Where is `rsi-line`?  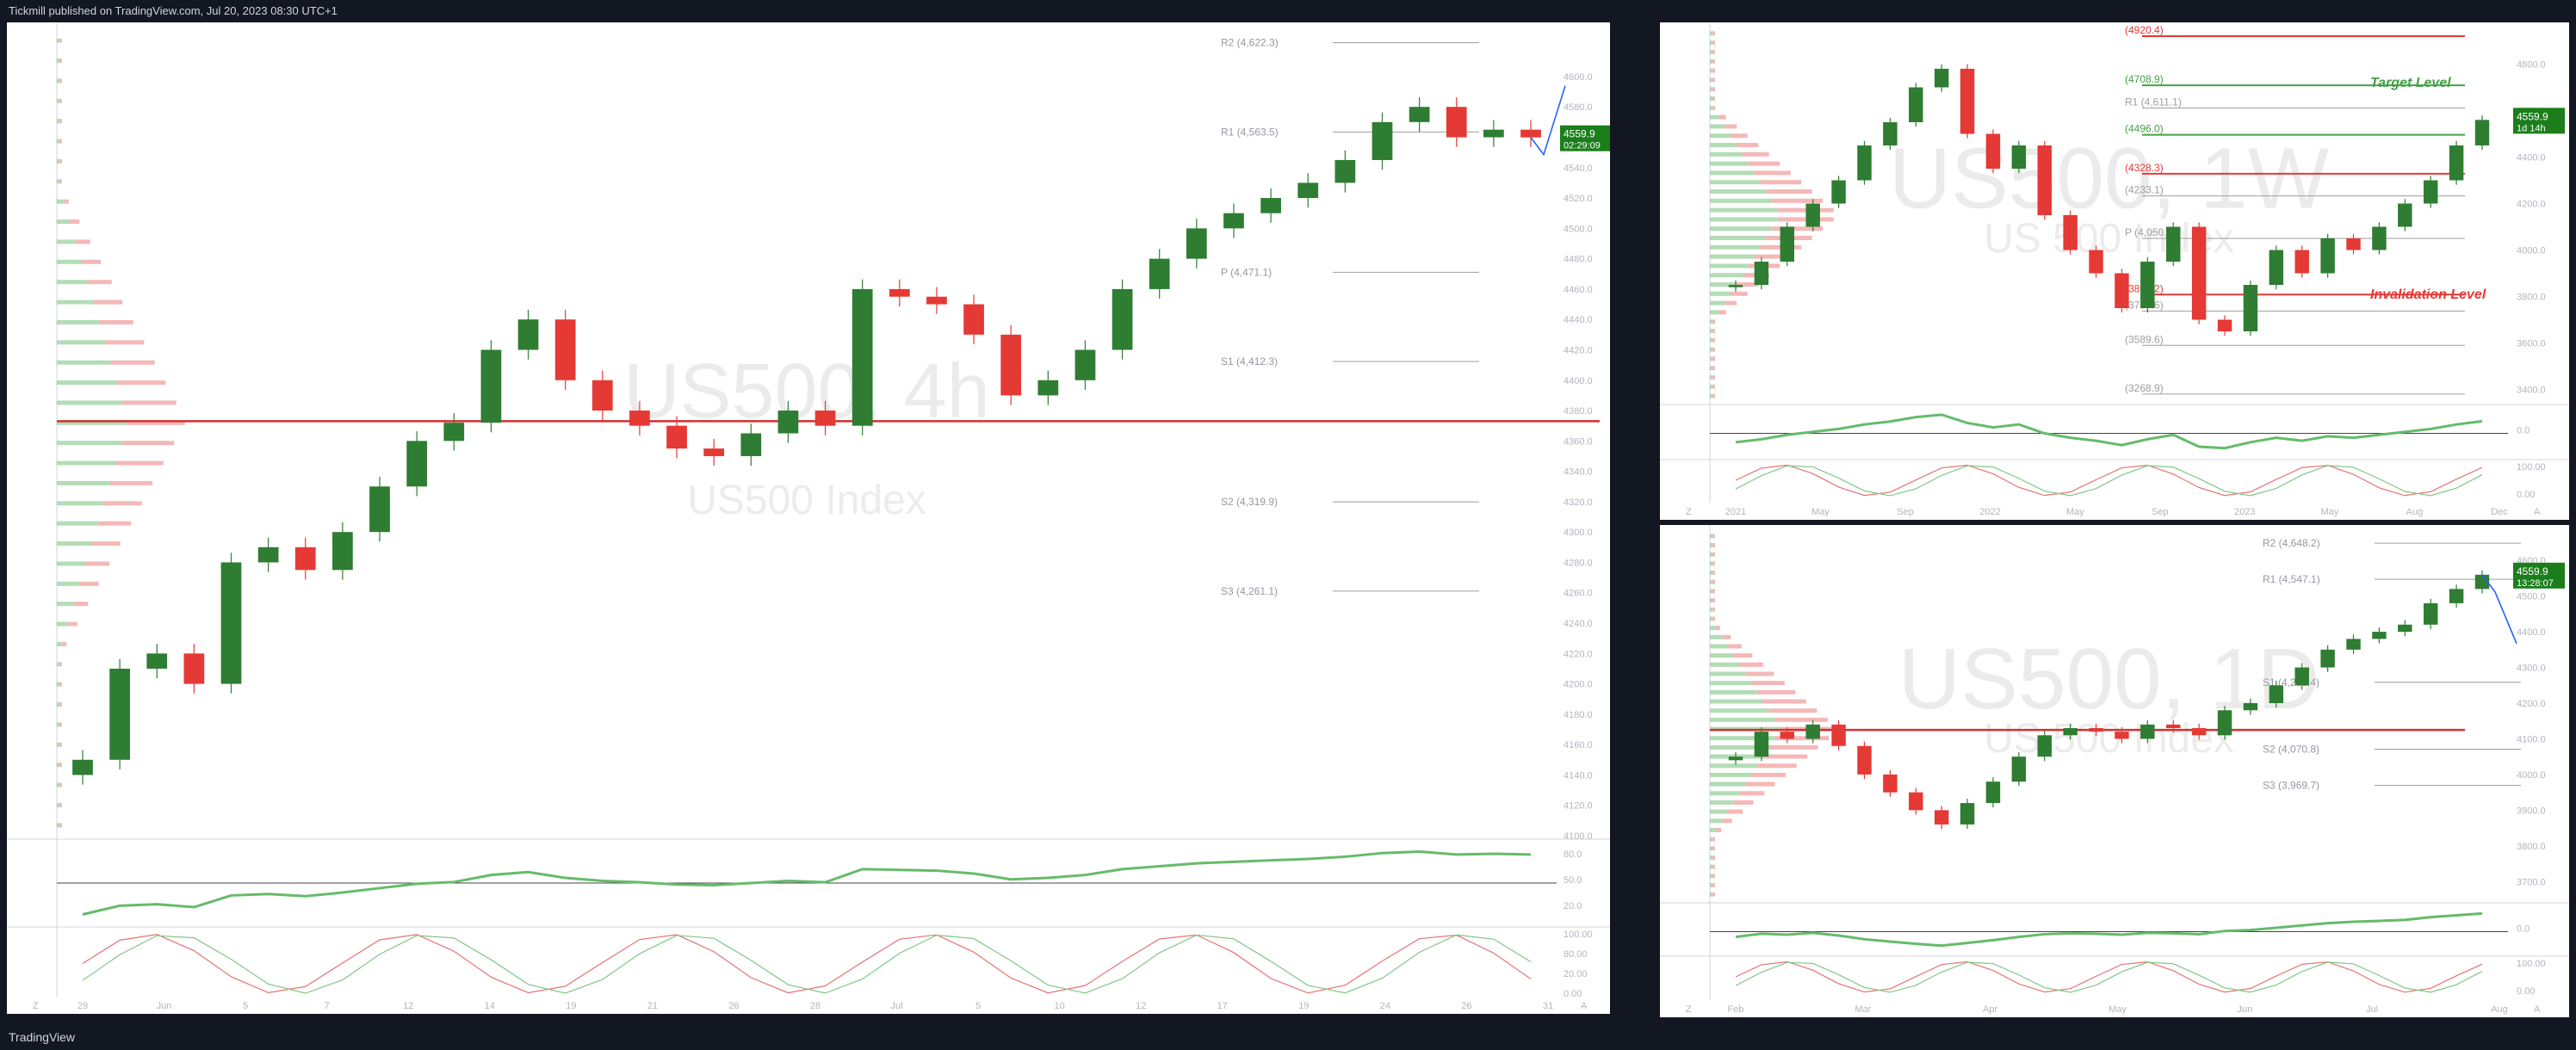 rsi-line is located at coordinates (2109, 930).